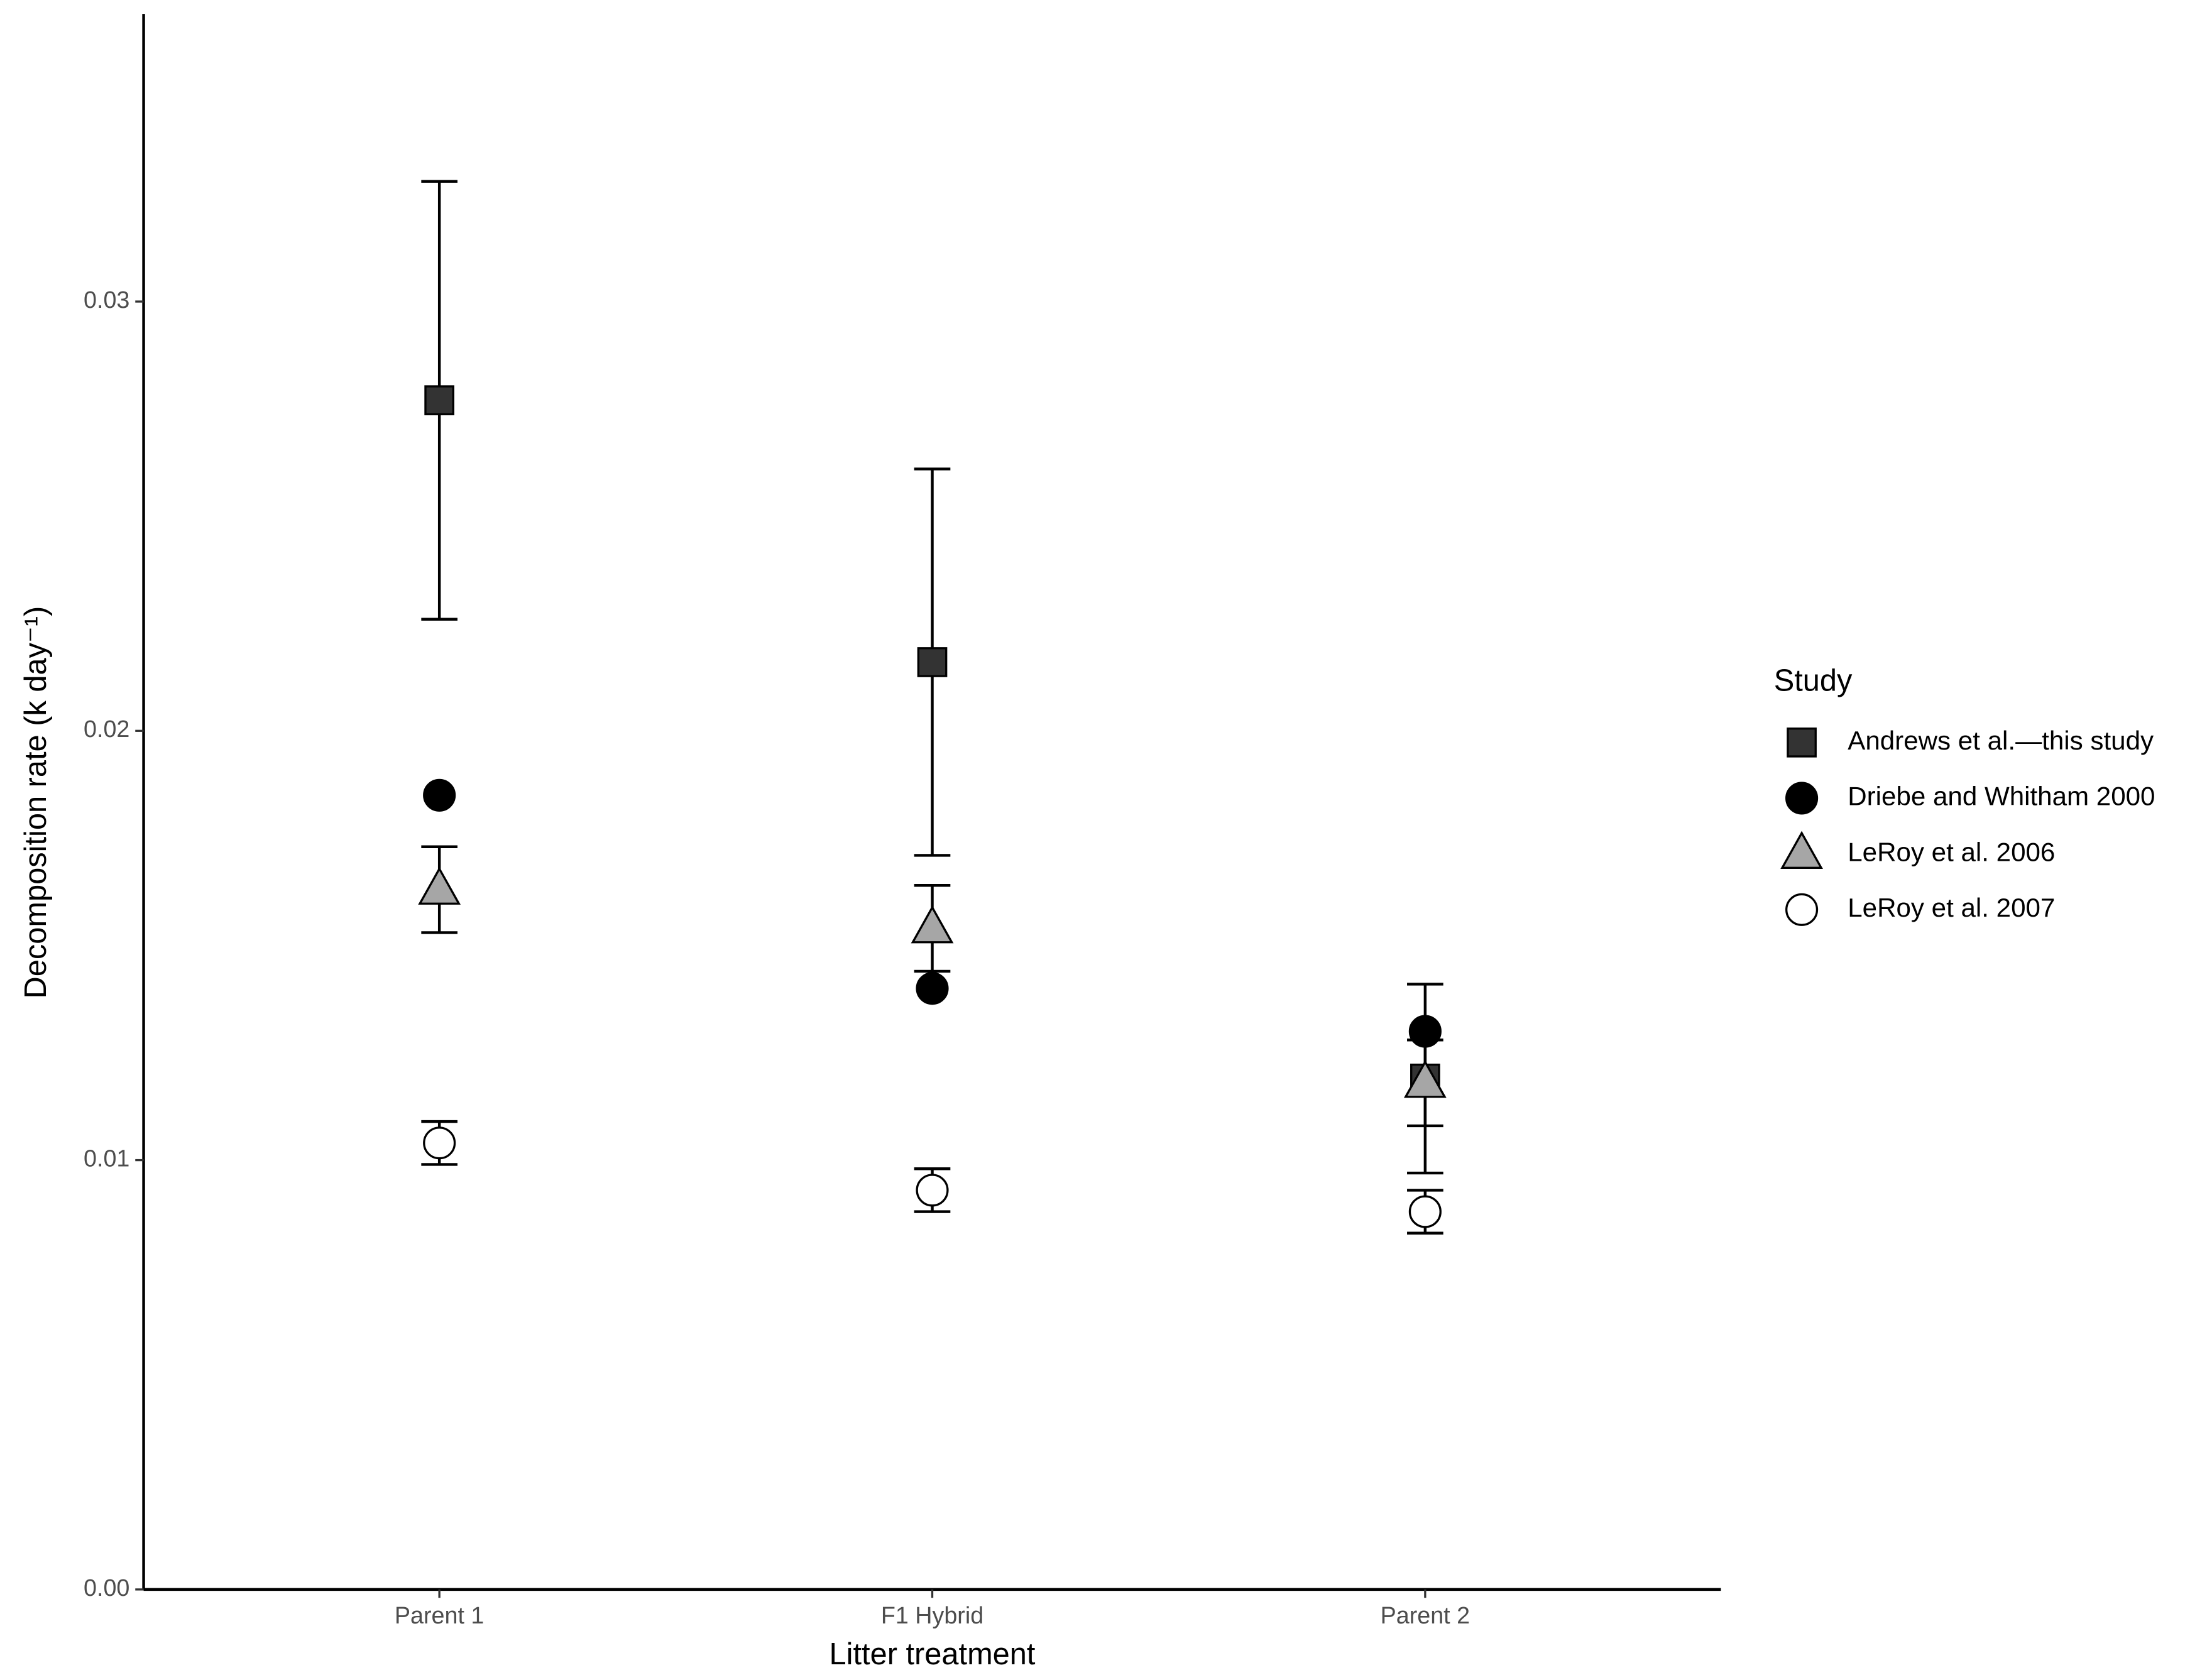 The image size is (2185, 1680). Describe the element at coordinates (2001, 796) in the screenshot. I see `legend-label: Driebe and Whitham 2000` at that location.